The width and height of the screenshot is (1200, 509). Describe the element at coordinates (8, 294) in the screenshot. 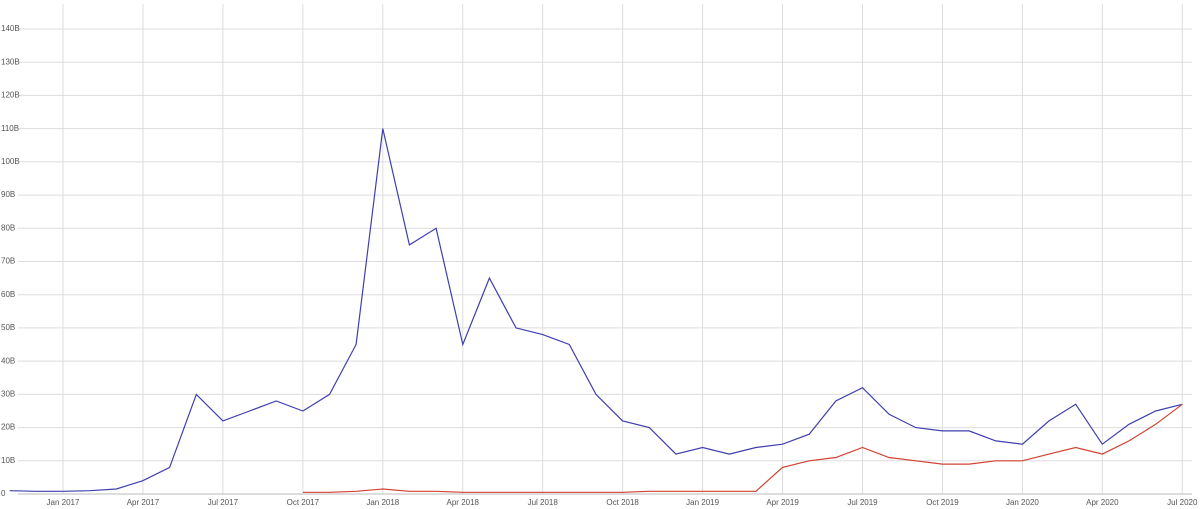

I see `y-tick-label: 60B` at that location.